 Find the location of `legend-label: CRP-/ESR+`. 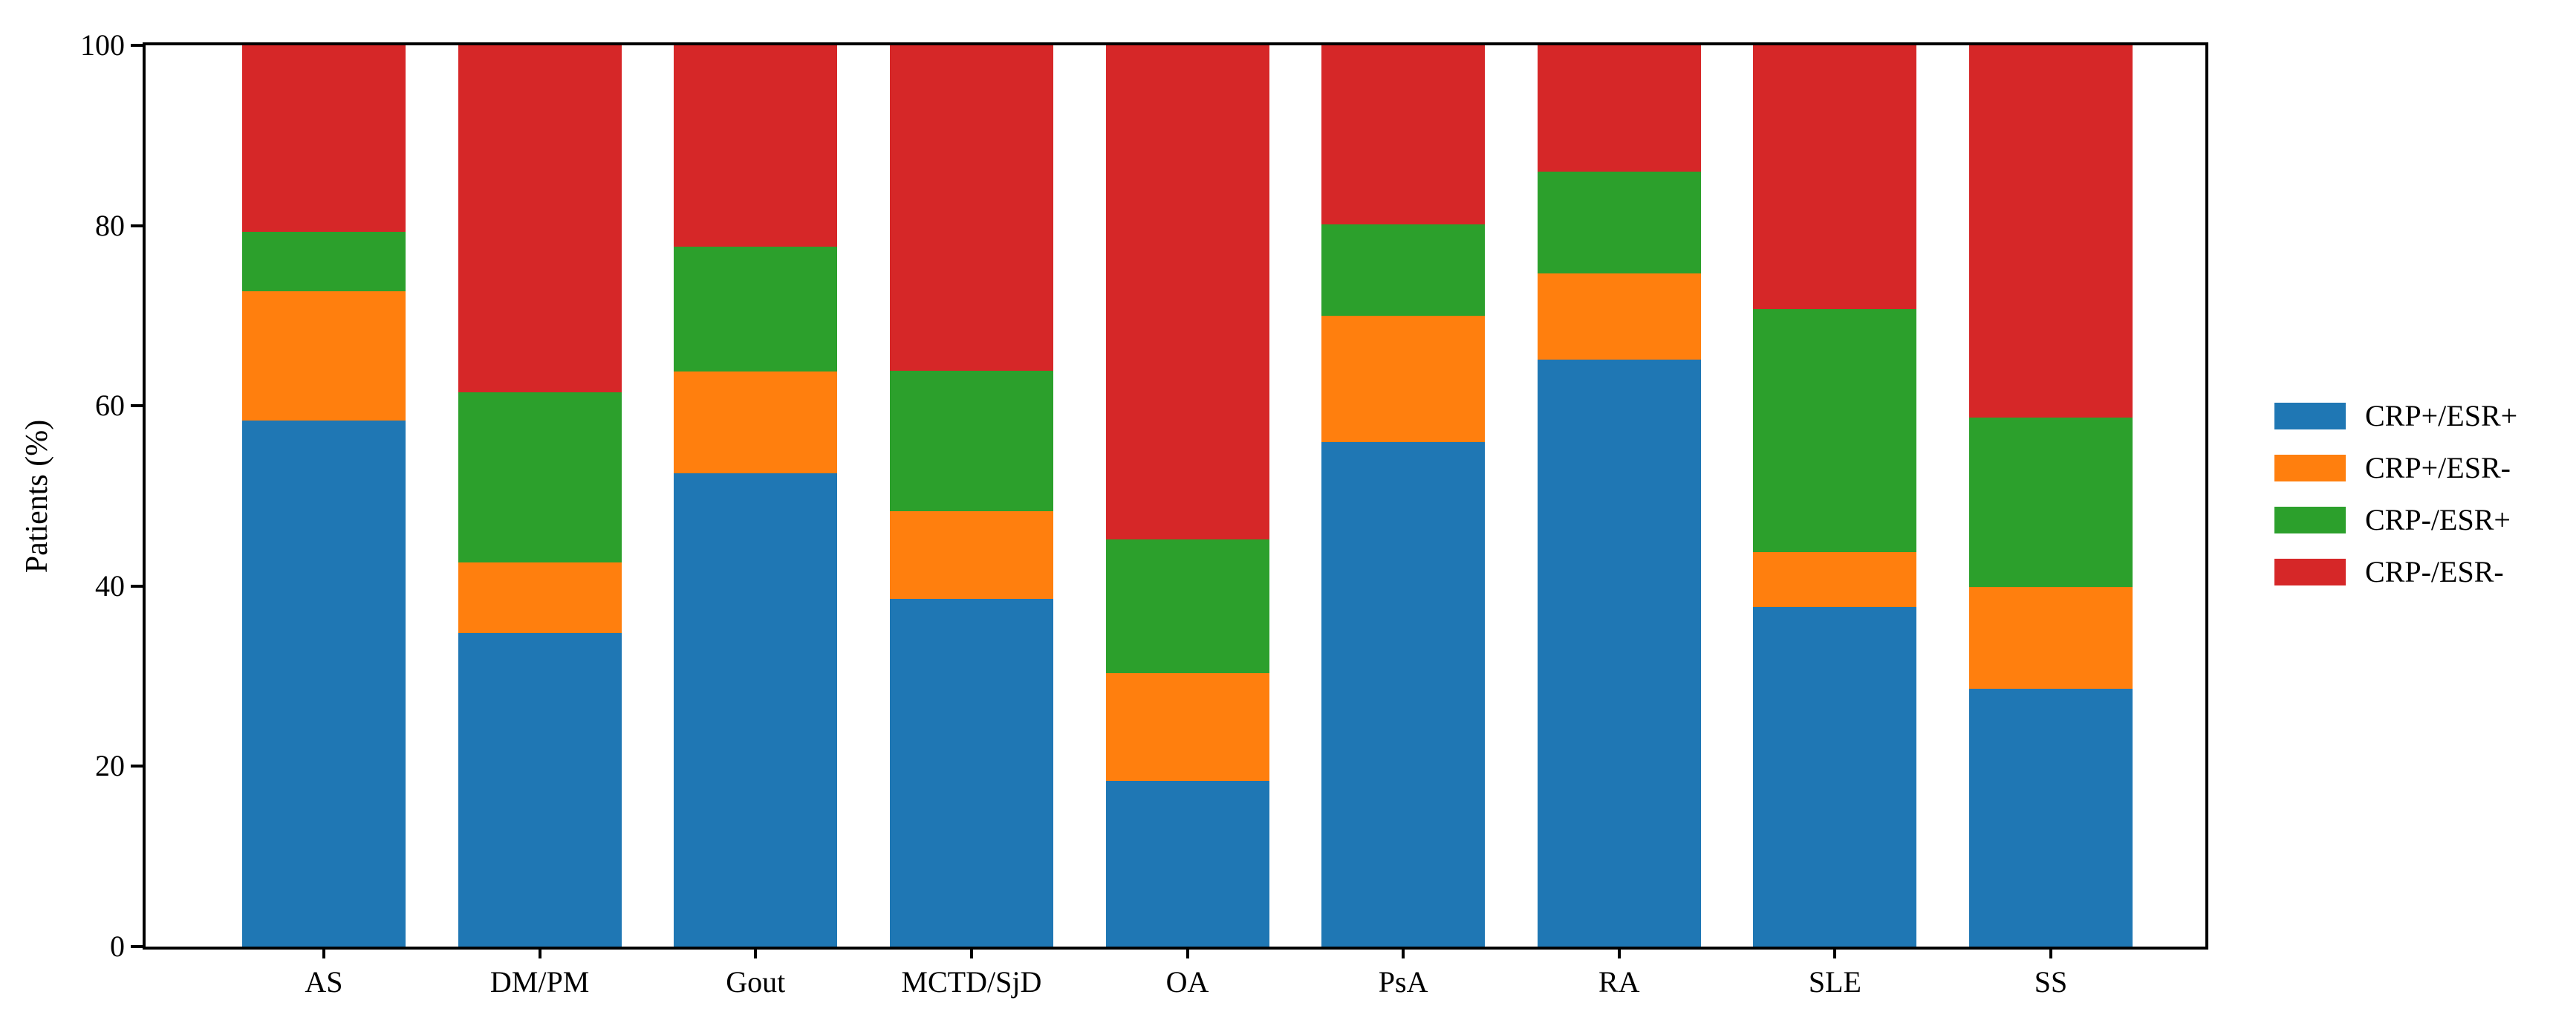

legend-label: CRP-/ESR+ is located at coordinates (2438, 519).